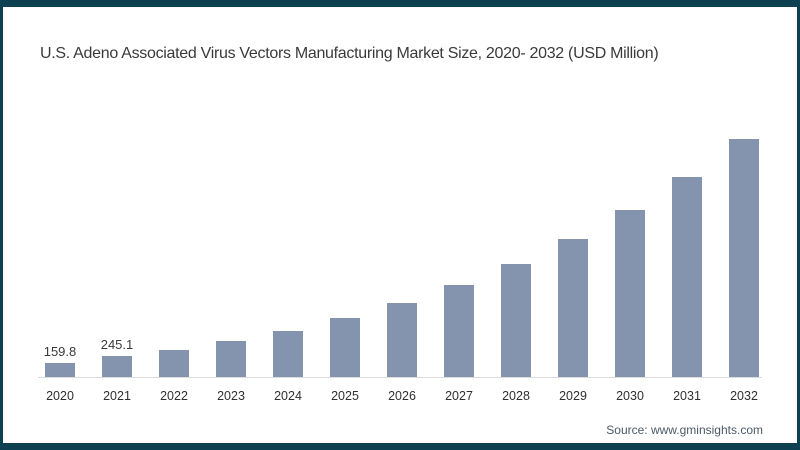  I want to click on x-tick-label-2030: 2030, so click(630, 396).